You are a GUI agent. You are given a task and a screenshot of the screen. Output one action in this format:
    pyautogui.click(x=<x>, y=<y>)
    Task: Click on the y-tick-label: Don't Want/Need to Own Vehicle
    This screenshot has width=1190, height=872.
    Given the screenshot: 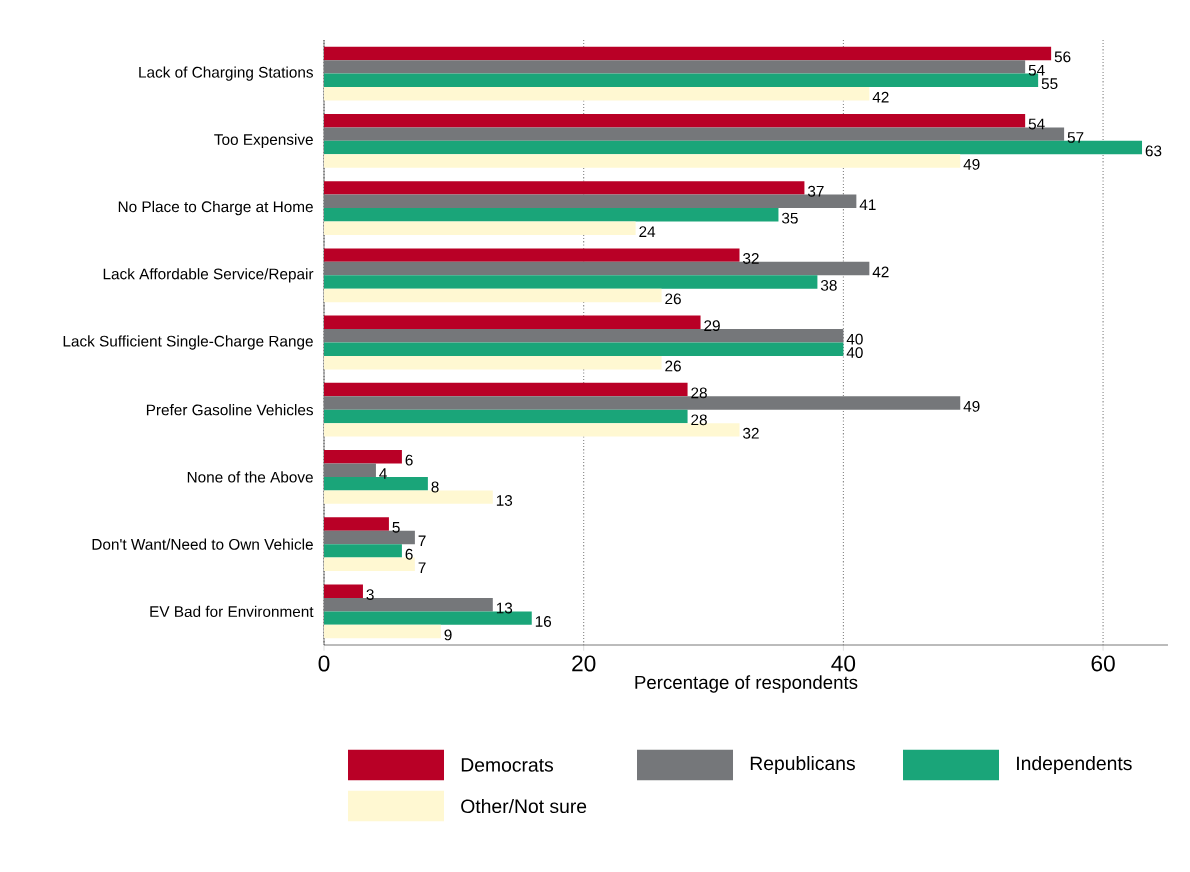 What is the action you would take?
    pyautogui.click(x=202, y=544)
    